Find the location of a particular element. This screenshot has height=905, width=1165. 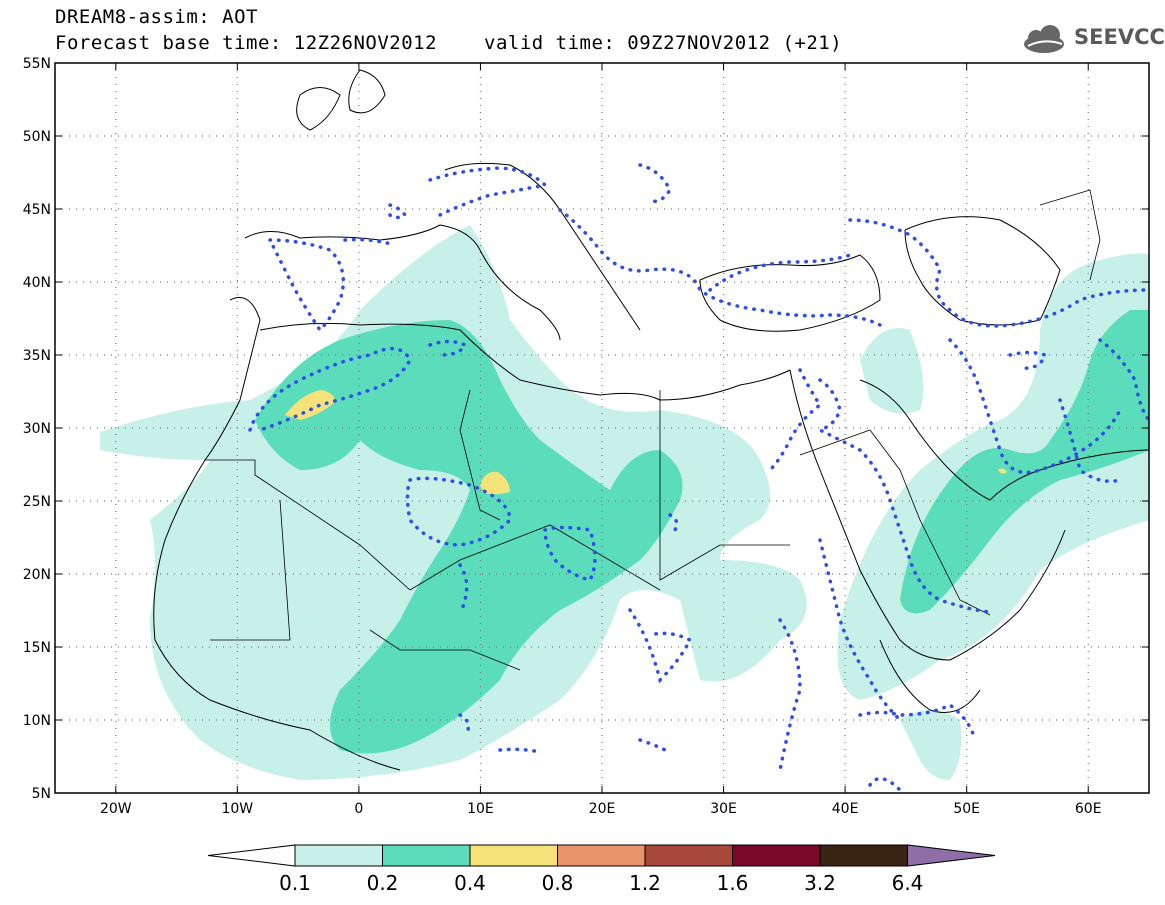

lat-label: 10N is located at coordinates (37, 721).